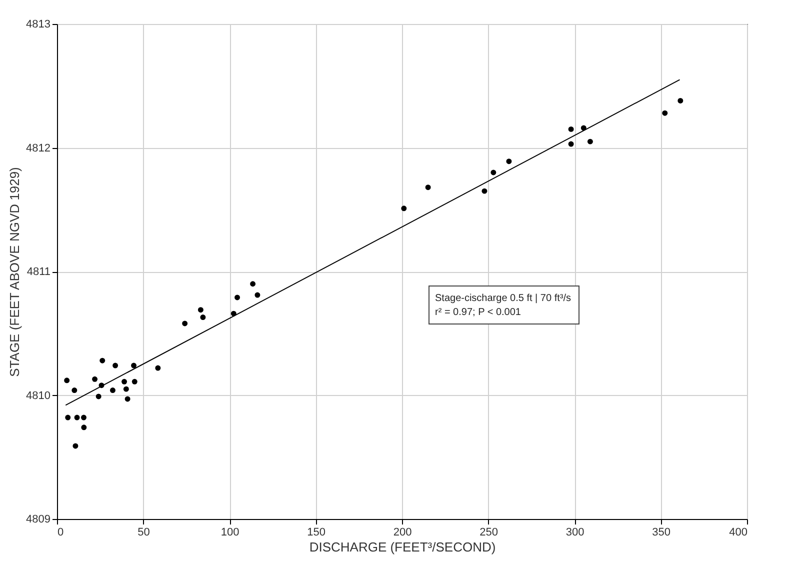 The width and height of the screenshot is (787, 578). I want to click on x-tick-label: 200, so click(402, 532).